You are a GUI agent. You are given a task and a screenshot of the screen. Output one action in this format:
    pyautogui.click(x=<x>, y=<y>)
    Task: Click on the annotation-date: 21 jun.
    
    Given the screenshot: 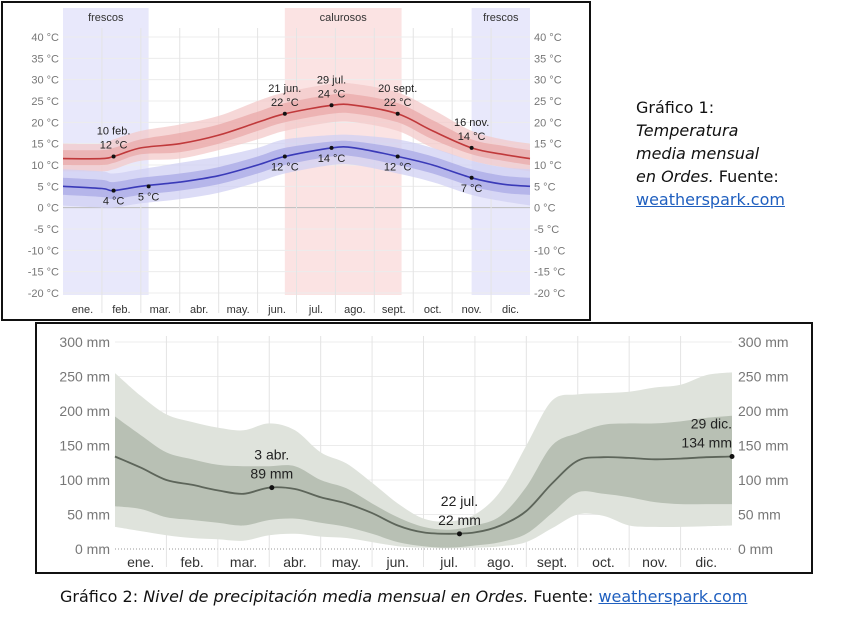 What is the action you would take?
    pyautogui.click(x=284, y=89)
    